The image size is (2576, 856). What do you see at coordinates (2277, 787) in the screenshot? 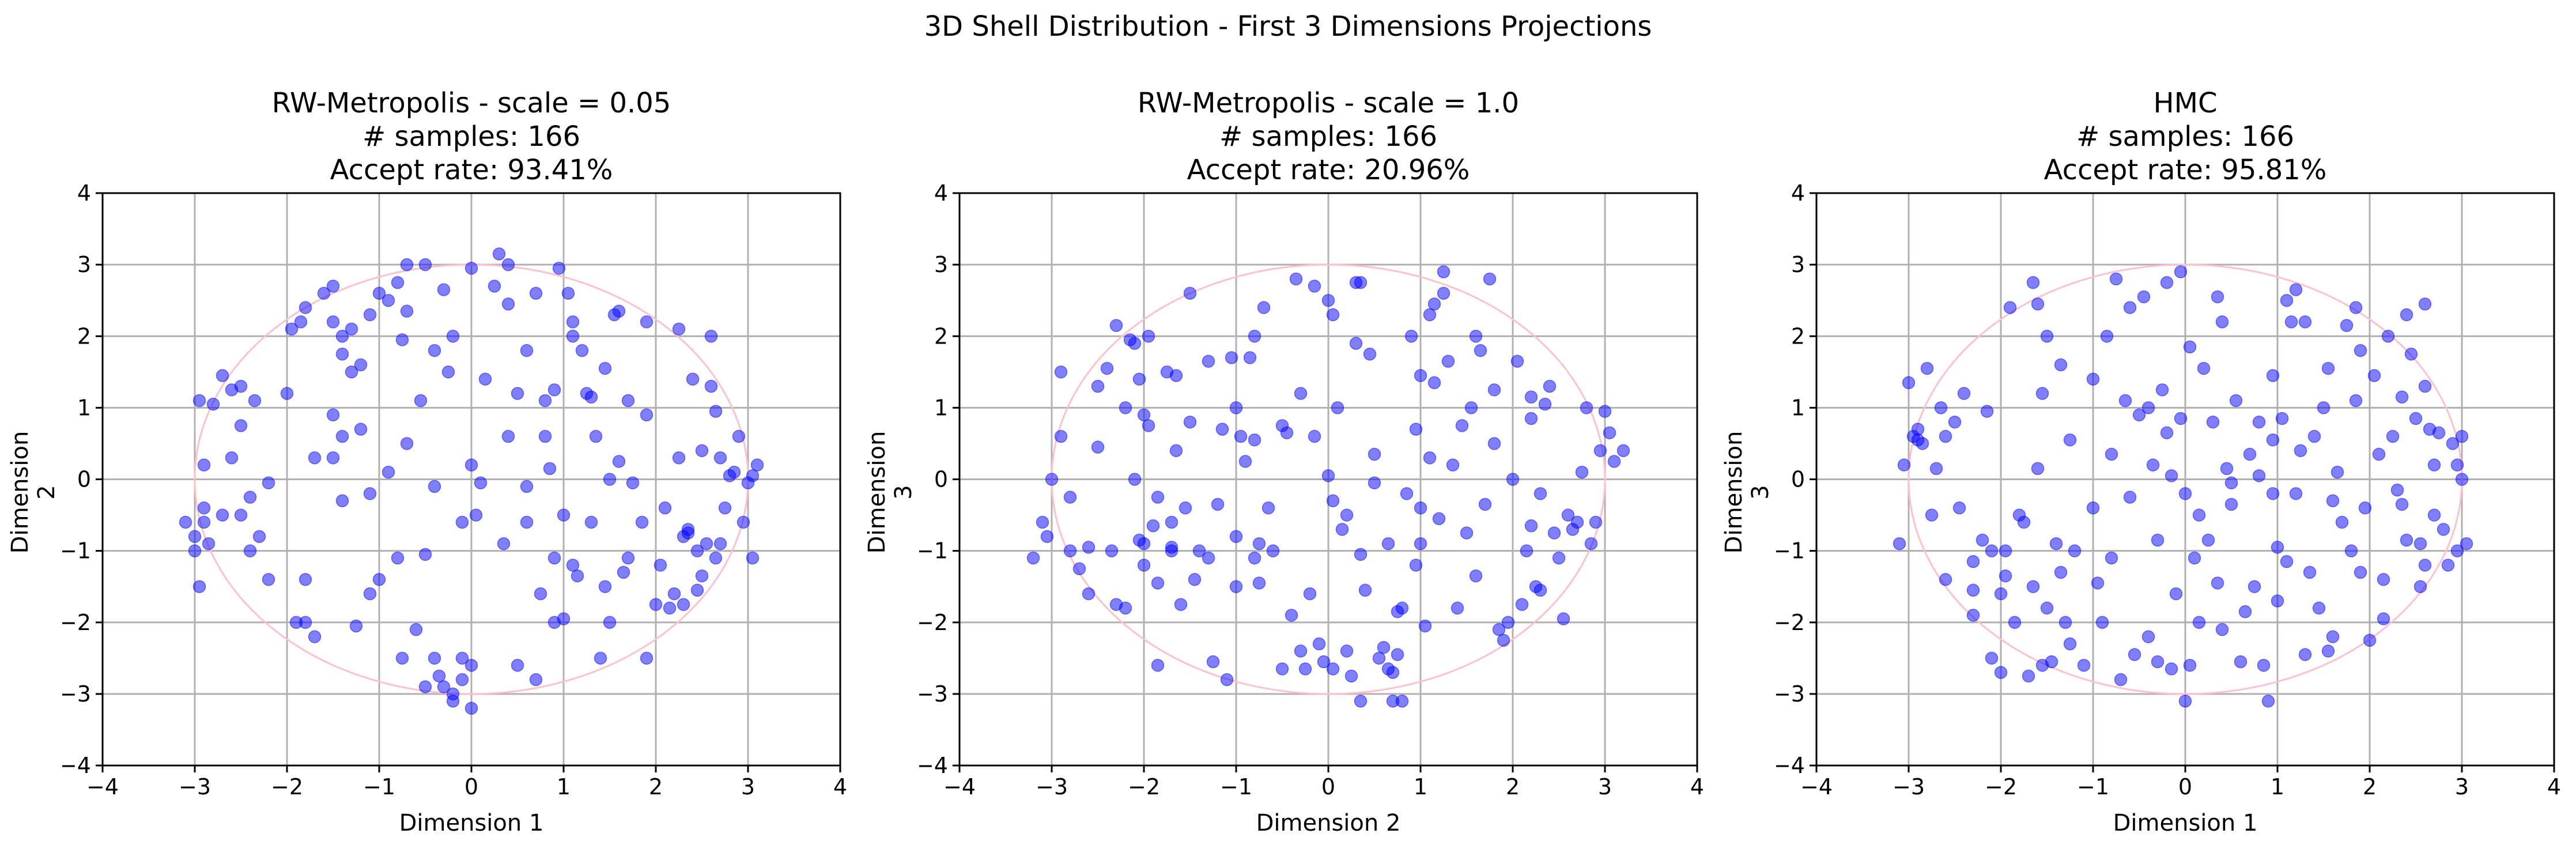
I see `x-tick-label: 1` at bounding box center [2277, 787].